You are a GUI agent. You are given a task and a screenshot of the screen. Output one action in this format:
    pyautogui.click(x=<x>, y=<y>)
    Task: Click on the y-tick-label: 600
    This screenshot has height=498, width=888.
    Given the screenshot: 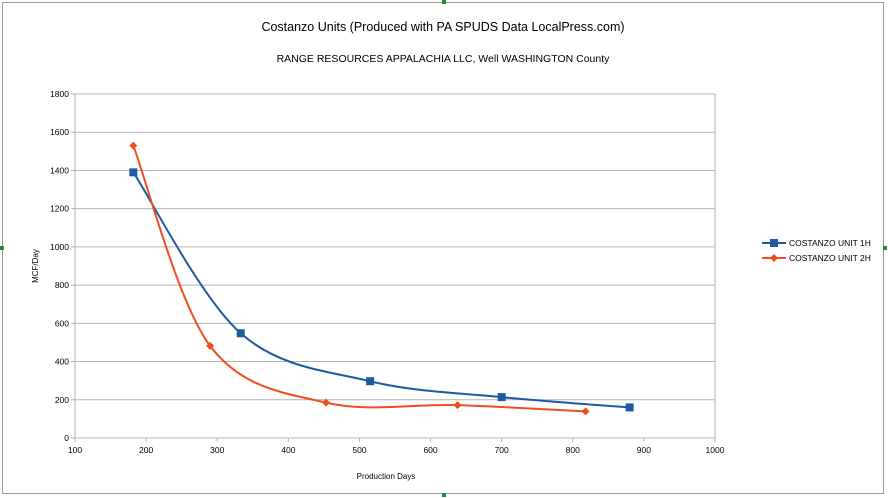 What is the action you would take?
    pyautogui.click(x=62, y=323)
    